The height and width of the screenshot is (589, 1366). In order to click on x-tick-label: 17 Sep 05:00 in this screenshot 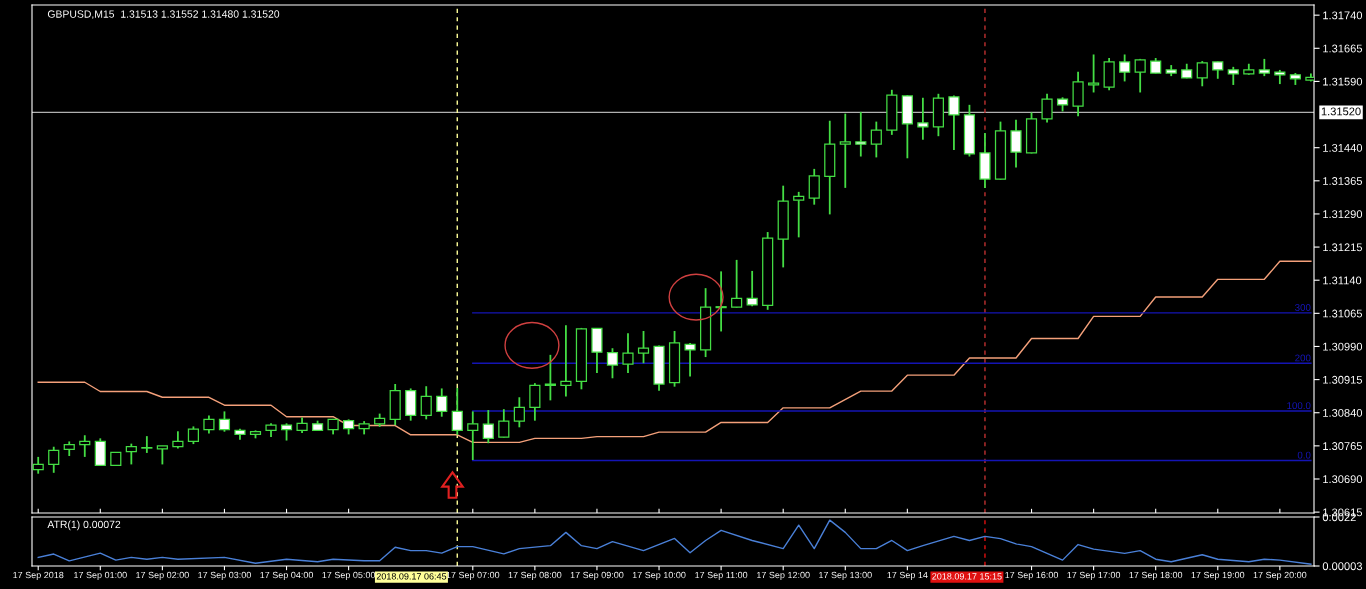, I will do `click(349, 575)`.